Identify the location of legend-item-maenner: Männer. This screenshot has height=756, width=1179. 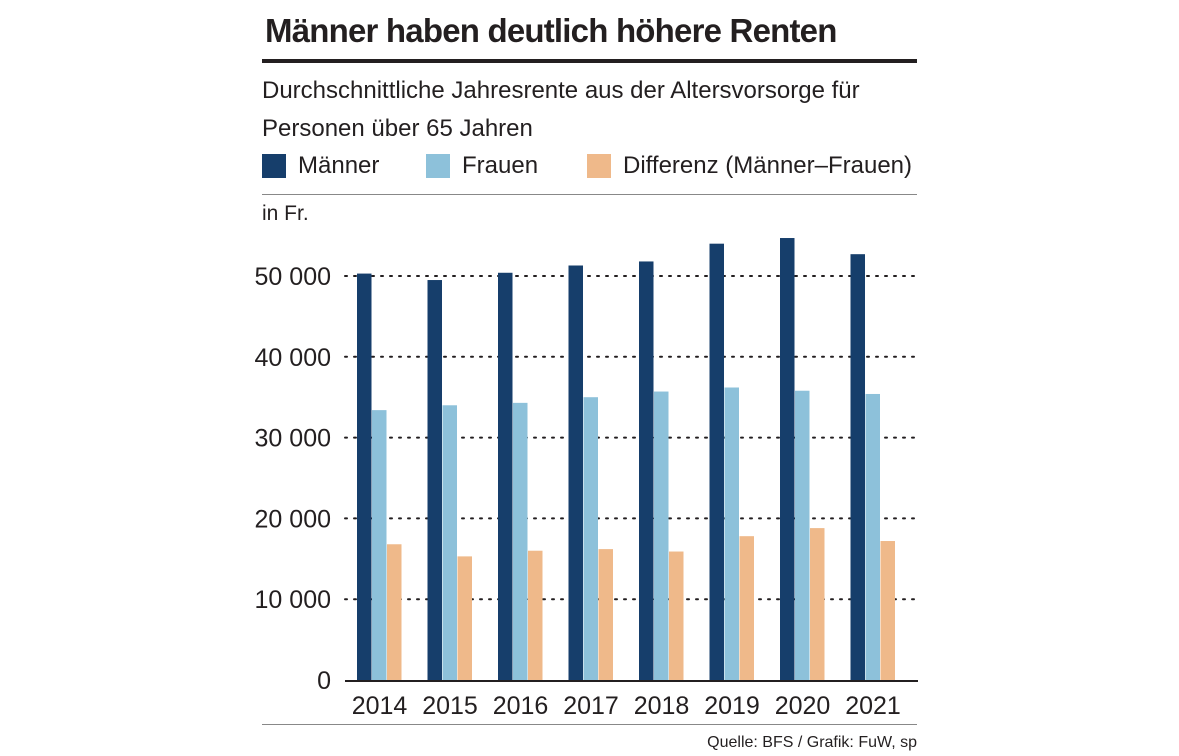
(320, 166).